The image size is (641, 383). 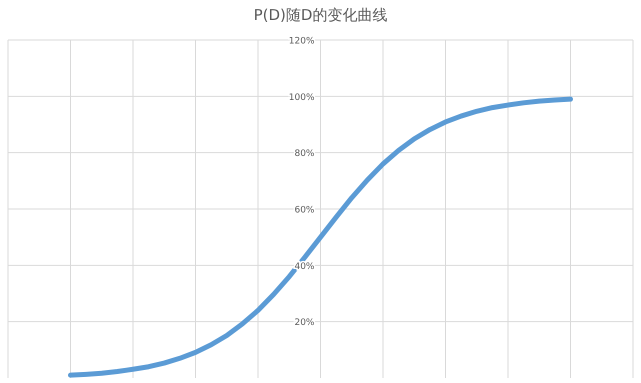 I want to click on y-tick-label: 60%, so click(x=304, y=211).